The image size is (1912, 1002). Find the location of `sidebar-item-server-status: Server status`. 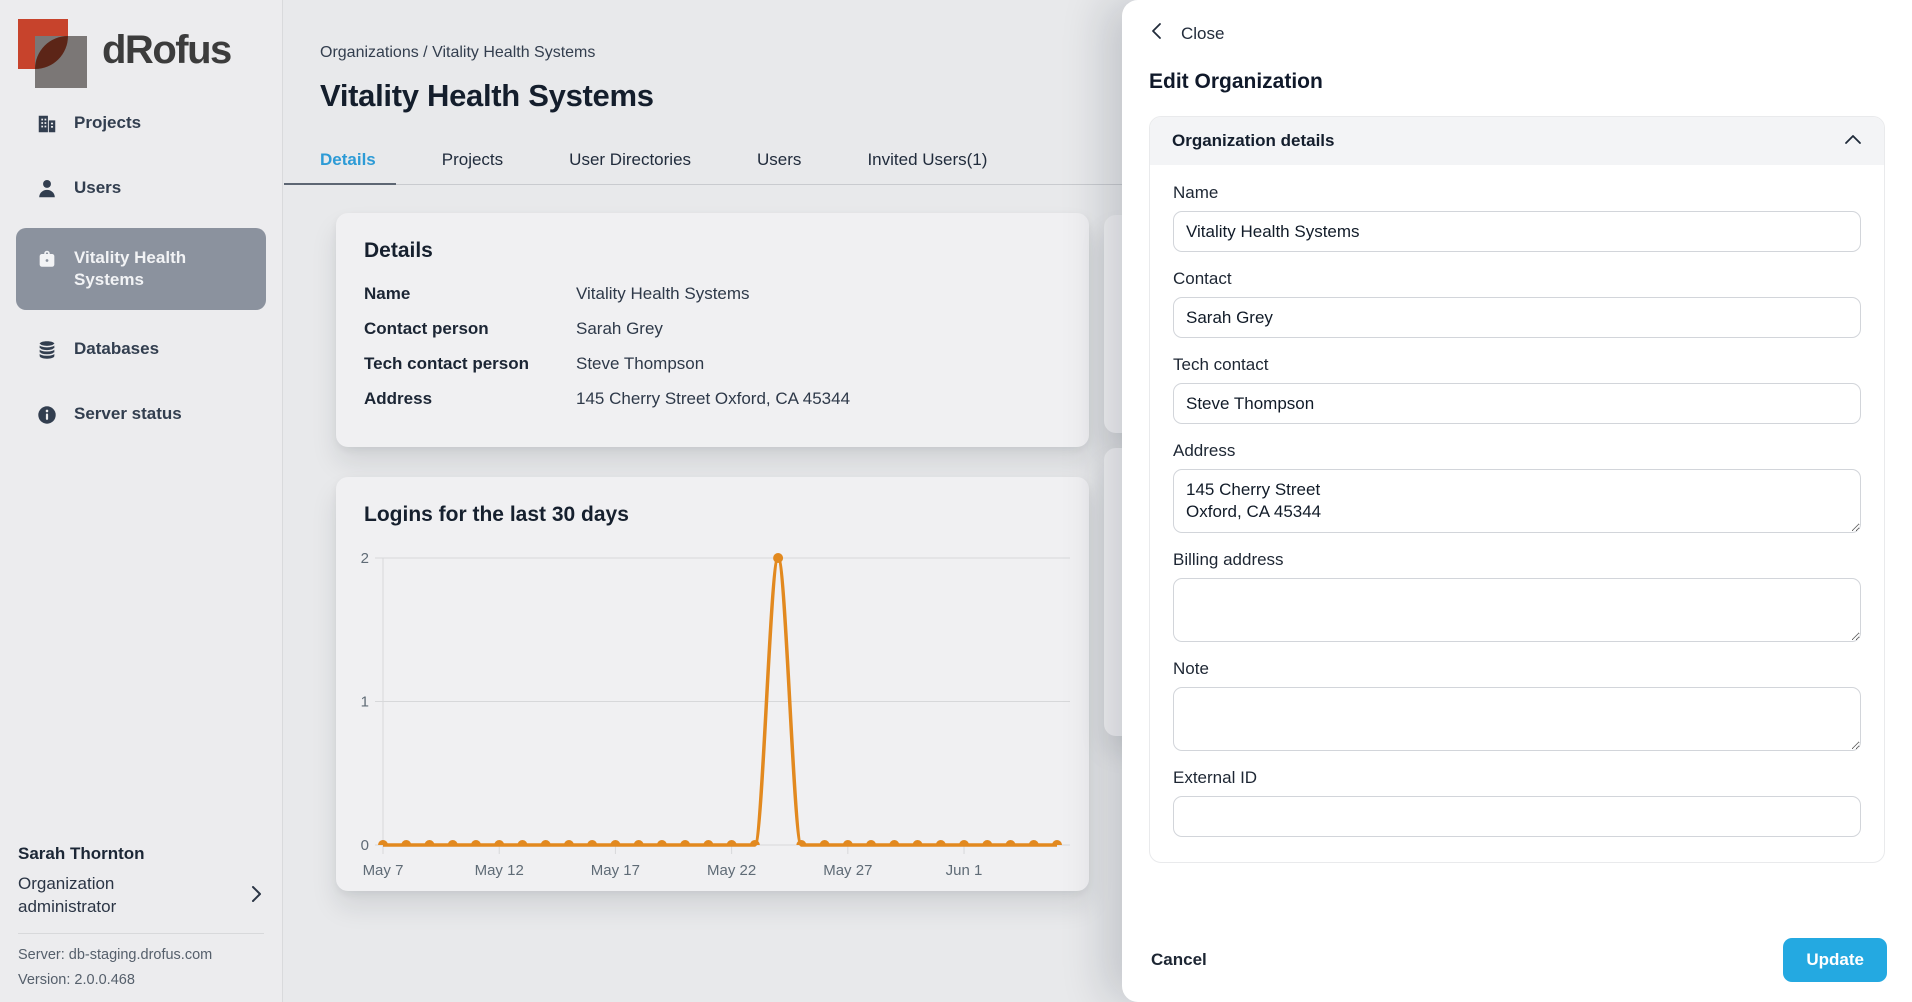

sidebar-item-server-status: Server status is located at coordinates (141, 414).